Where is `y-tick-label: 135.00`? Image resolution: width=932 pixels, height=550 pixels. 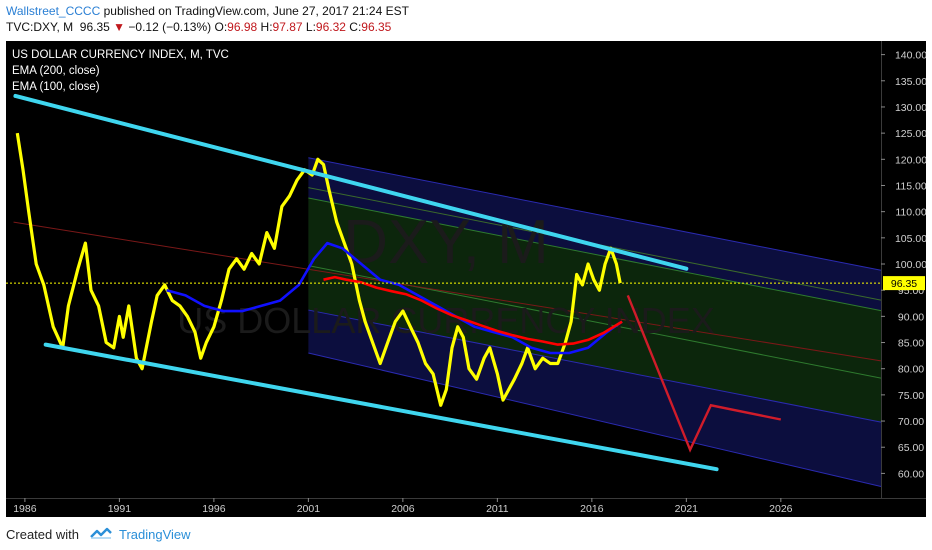
y-tick-label: 135.00 is located at coordinates (910, 82).